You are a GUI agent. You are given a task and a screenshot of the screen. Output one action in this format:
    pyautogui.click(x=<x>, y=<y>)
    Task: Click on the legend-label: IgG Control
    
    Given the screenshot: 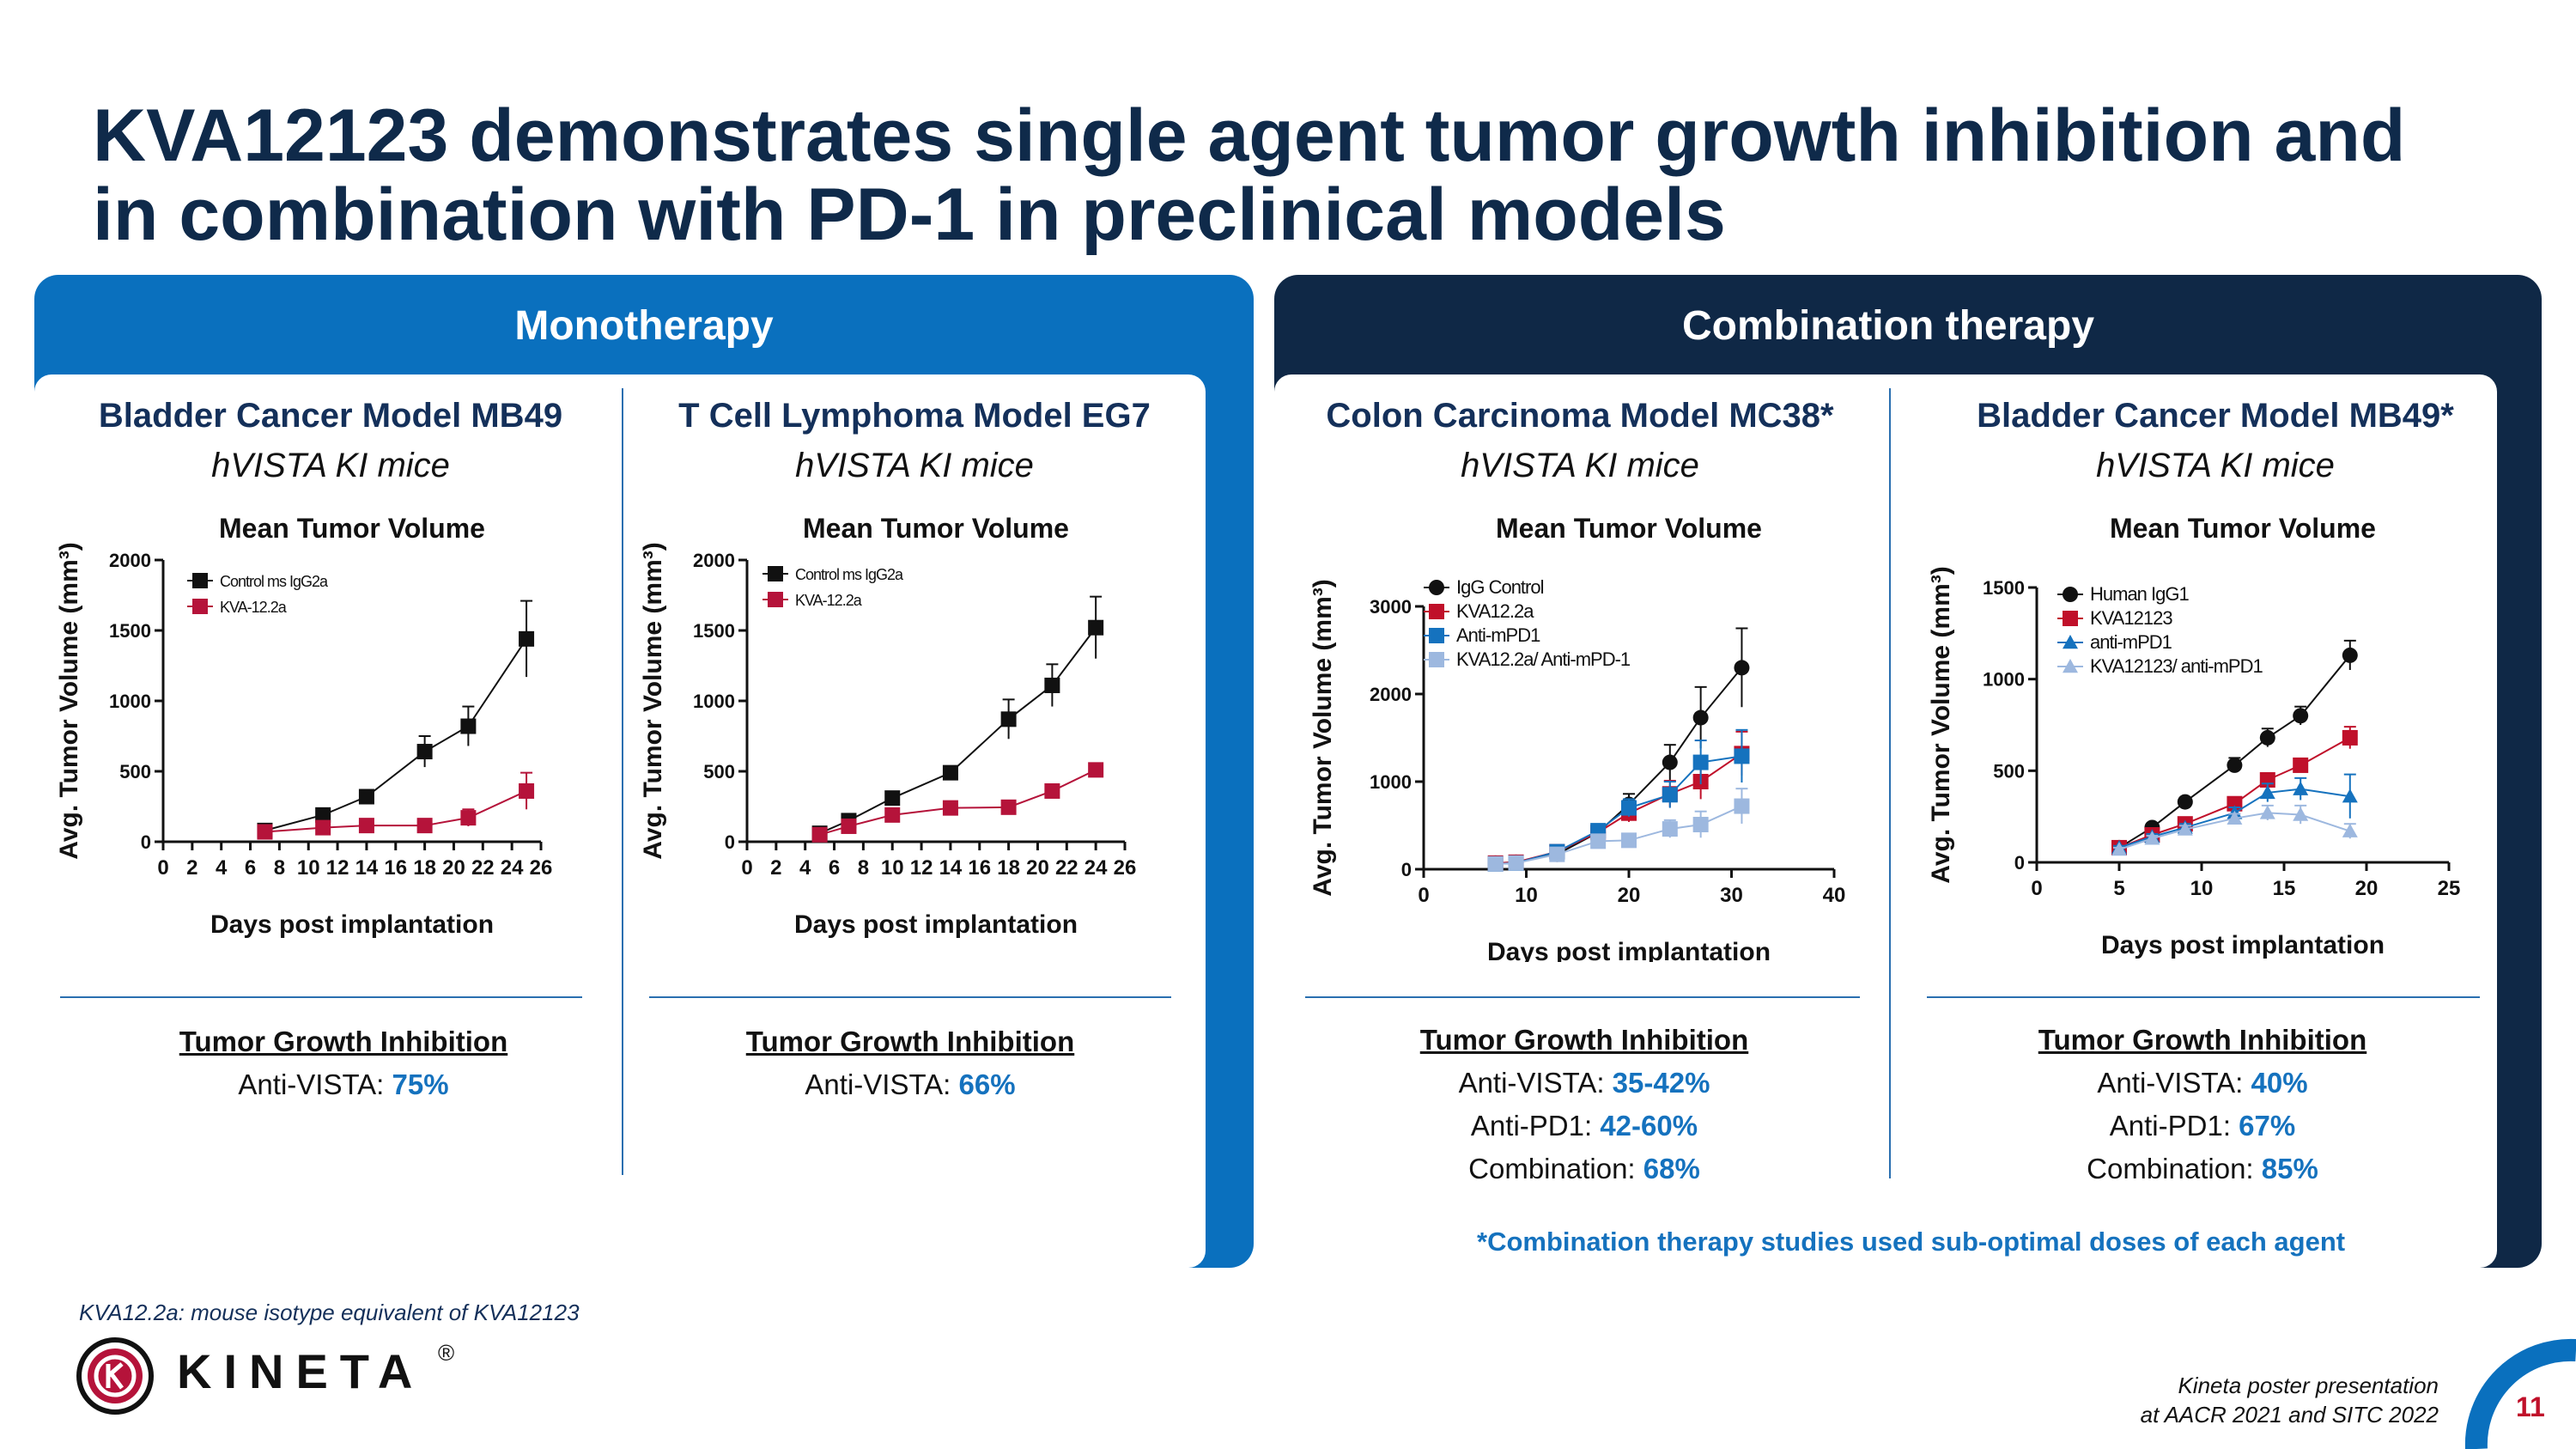 What is the action you would take?
    pyautogui.click(x=1500, y=587)
    